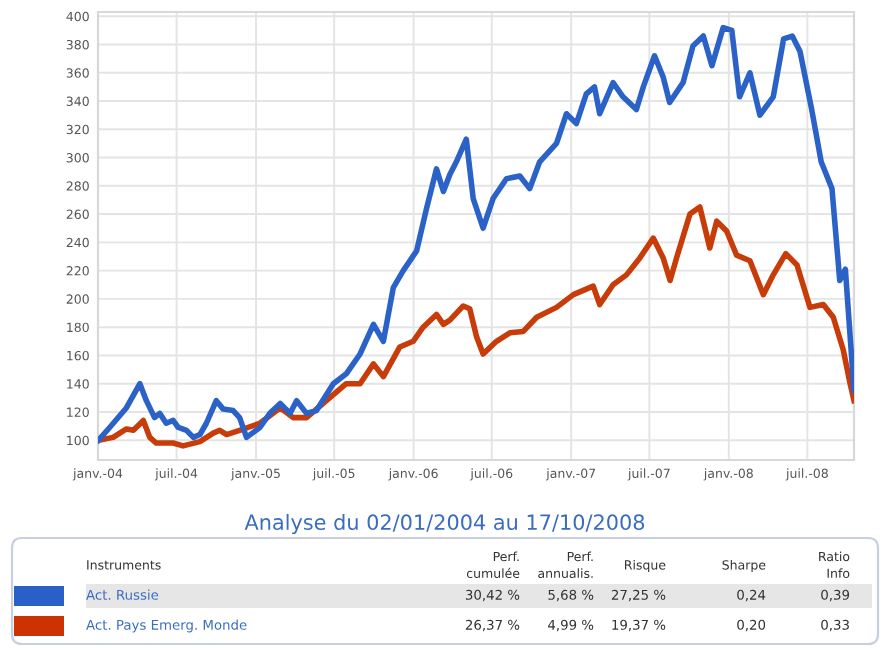  What do you see at coordinates (444, 524) in the screenshot?
I see `text: Analyse du 02/01/2004 au 17/10/2008` at bounding box center [444, 524].